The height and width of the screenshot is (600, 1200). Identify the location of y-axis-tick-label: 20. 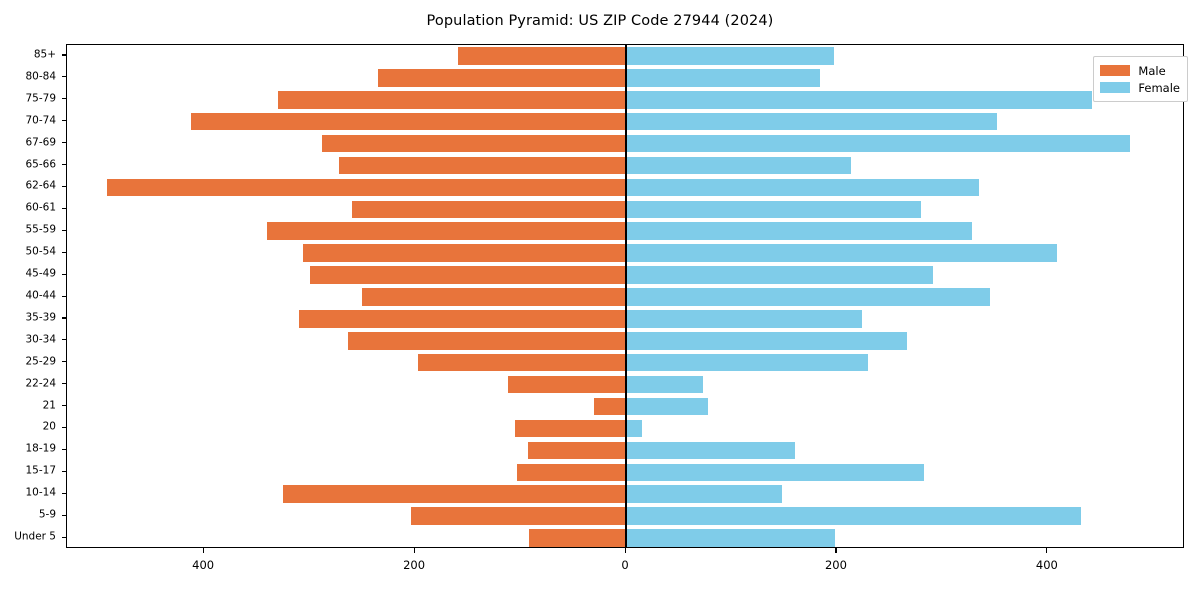
(49, 426).